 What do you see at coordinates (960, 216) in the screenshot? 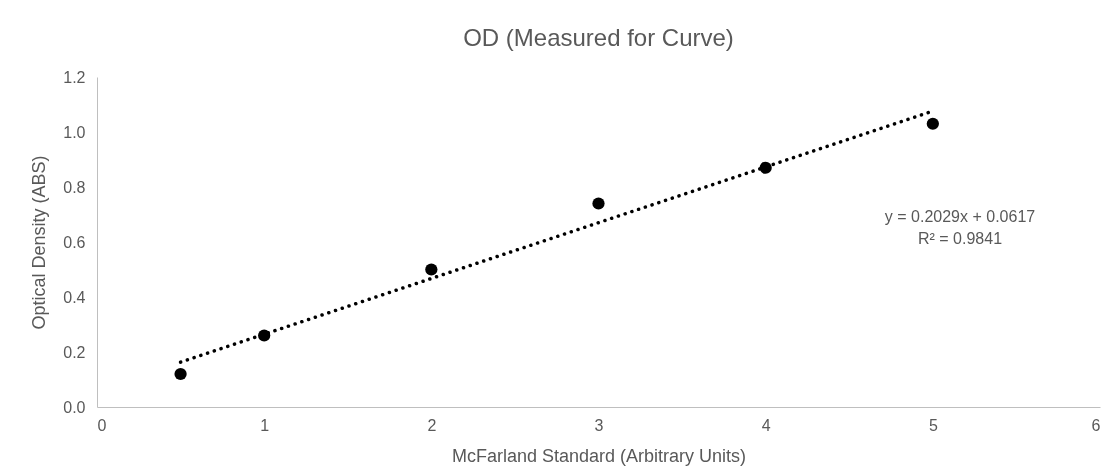
I see `annotation: y = 0.2029x + 0.0617` at bounding box center [960, 216].